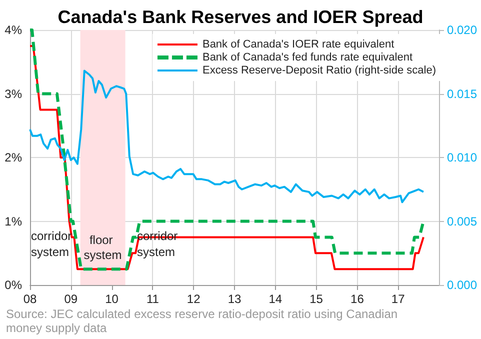  What do you see at coordinates (298, 44) in the screenshot?
I see `legend-label: Bank of Canada's IOER rate equivalent` at bounding box center [298, 44].